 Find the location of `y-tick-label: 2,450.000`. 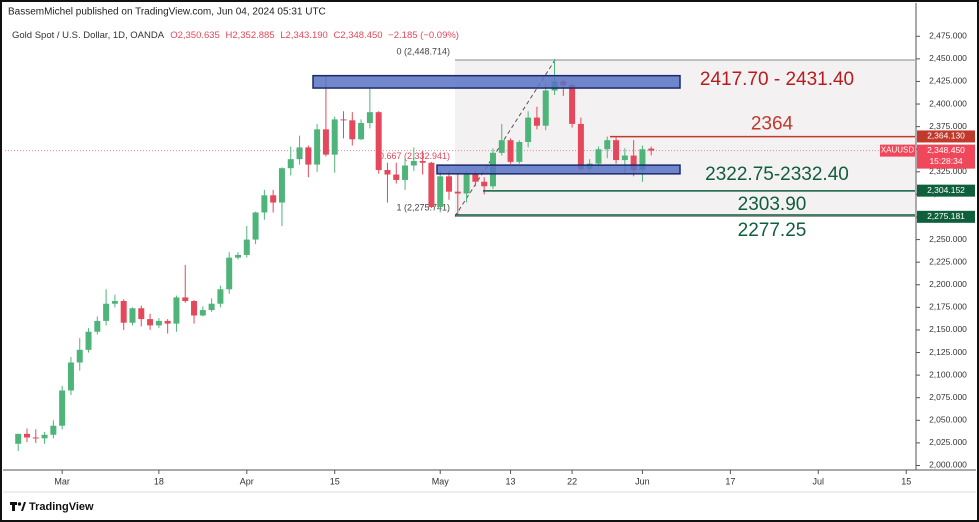

y-tick-label: 2,450.000 is located at coordinates (948, 58).